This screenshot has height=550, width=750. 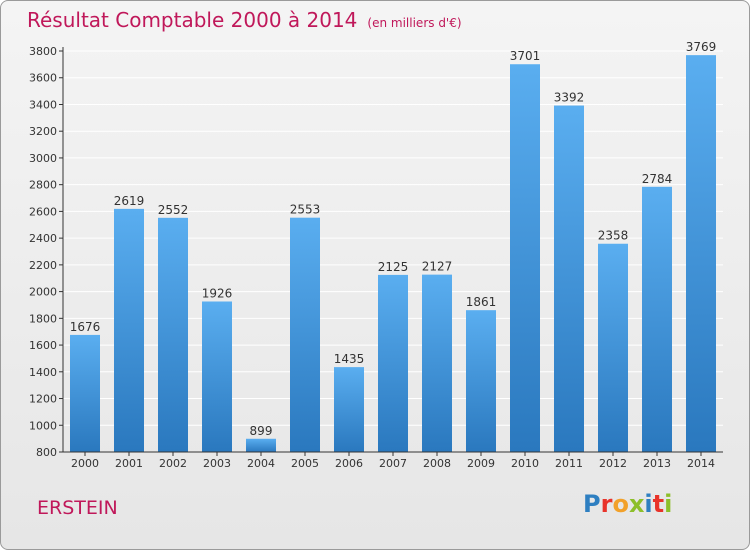 I want to click on y-tick-label: 2400, so click(x=43, y=238).